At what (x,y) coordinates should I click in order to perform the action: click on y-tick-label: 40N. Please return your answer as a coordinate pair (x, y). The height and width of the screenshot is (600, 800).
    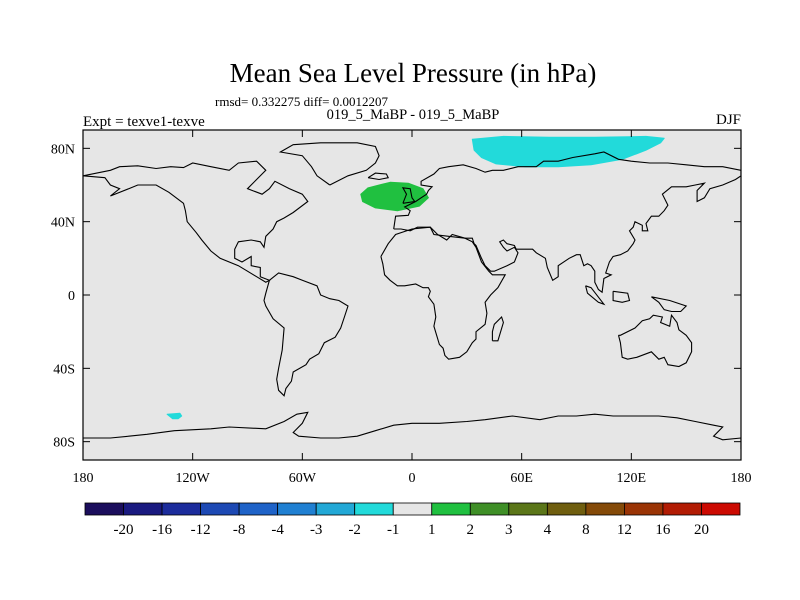
    Looking at the image, I should click on (63, 223).